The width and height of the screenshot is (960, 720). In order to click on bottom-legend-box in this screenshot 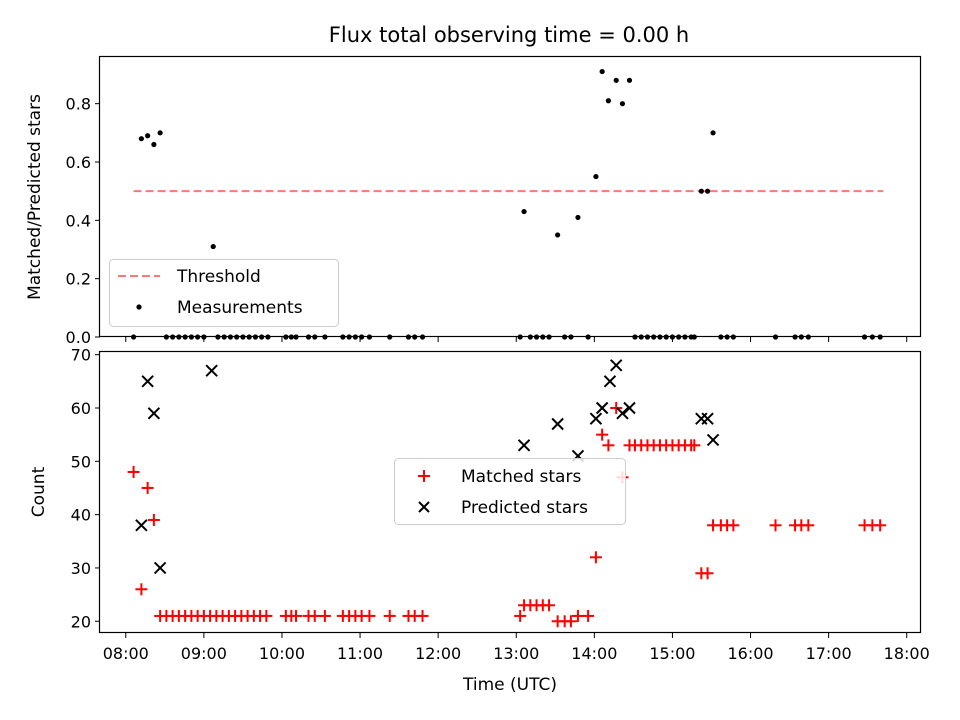, I will do `click(510, 491)`.